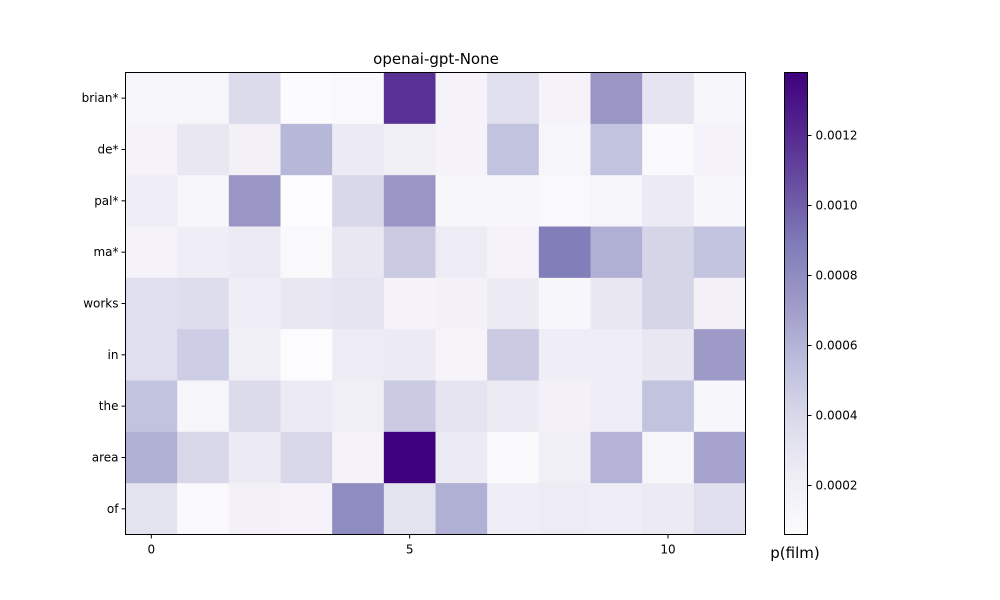 This screenshot has height=600, width=1000. What do you see at coordinates (100, 304) in the screenshot?
I see `y-tick-label: works` at bounding box center [100, 304].